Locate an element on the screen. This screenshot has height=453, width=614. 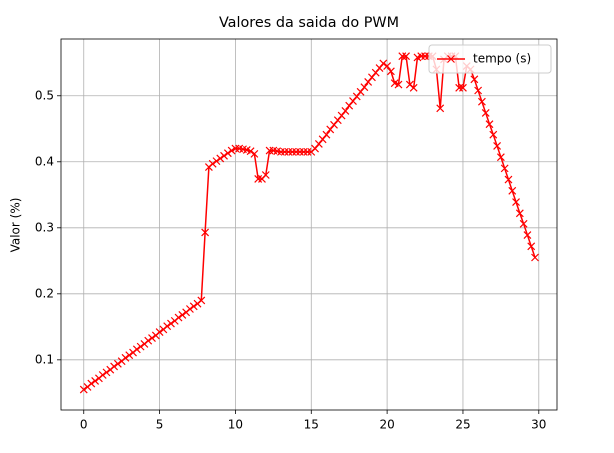
legend-marker is located at coordinates (451, 59).